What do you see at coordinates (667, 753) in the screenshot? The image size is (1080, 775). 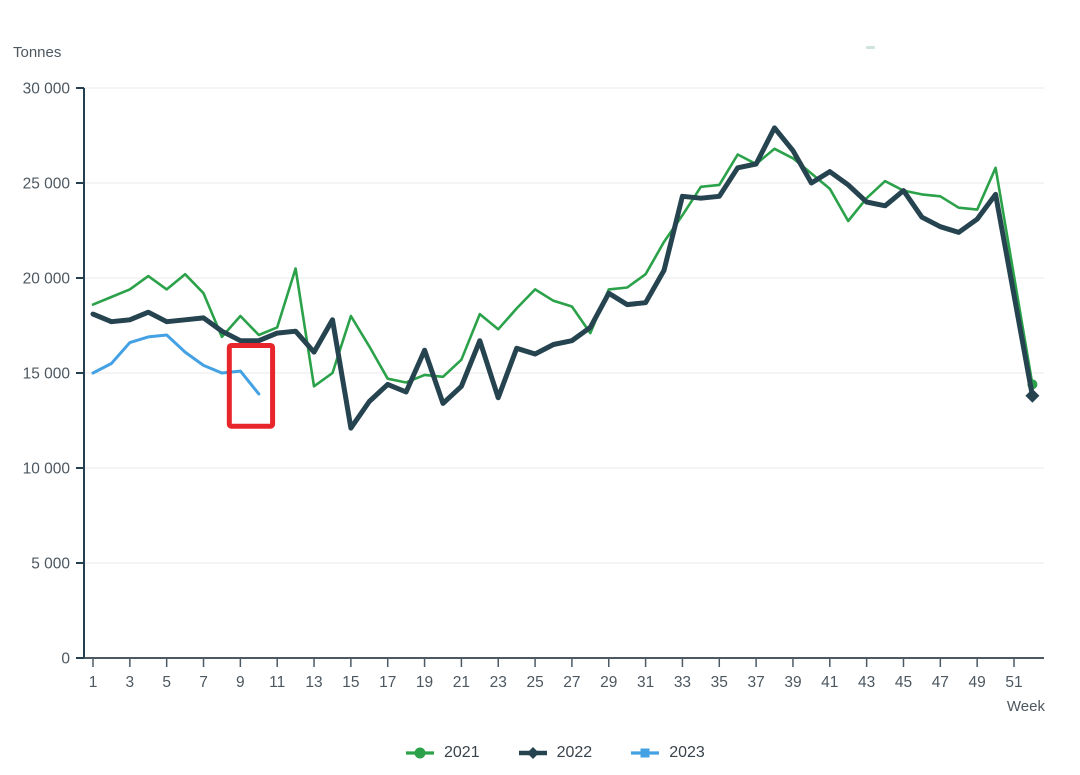 I see `legend-item-2023: 2023` at bounding box center [667, 753].